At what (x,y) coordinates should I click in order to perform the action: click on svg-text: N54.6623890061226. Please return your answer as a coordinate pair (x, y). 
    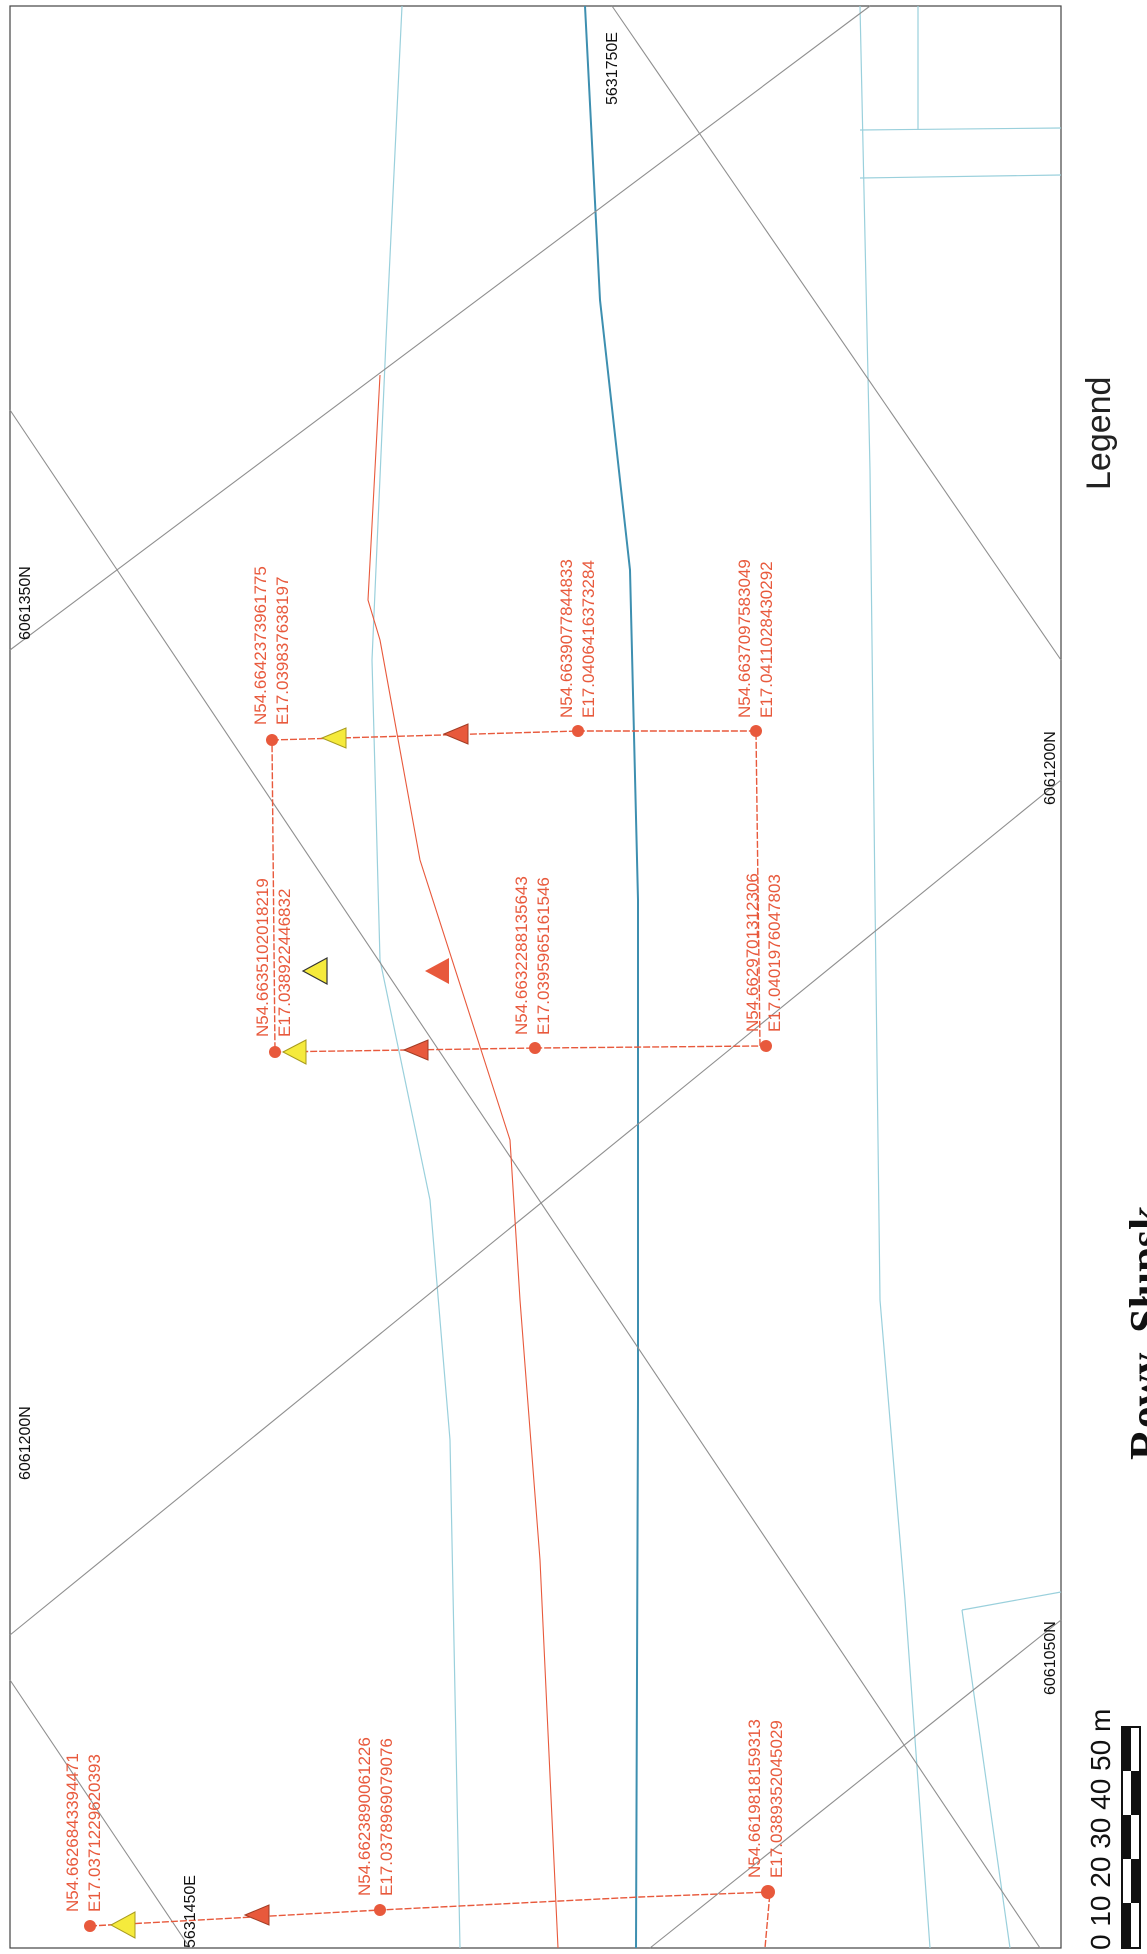
    Looking at the image, I should click on (364, 1816).